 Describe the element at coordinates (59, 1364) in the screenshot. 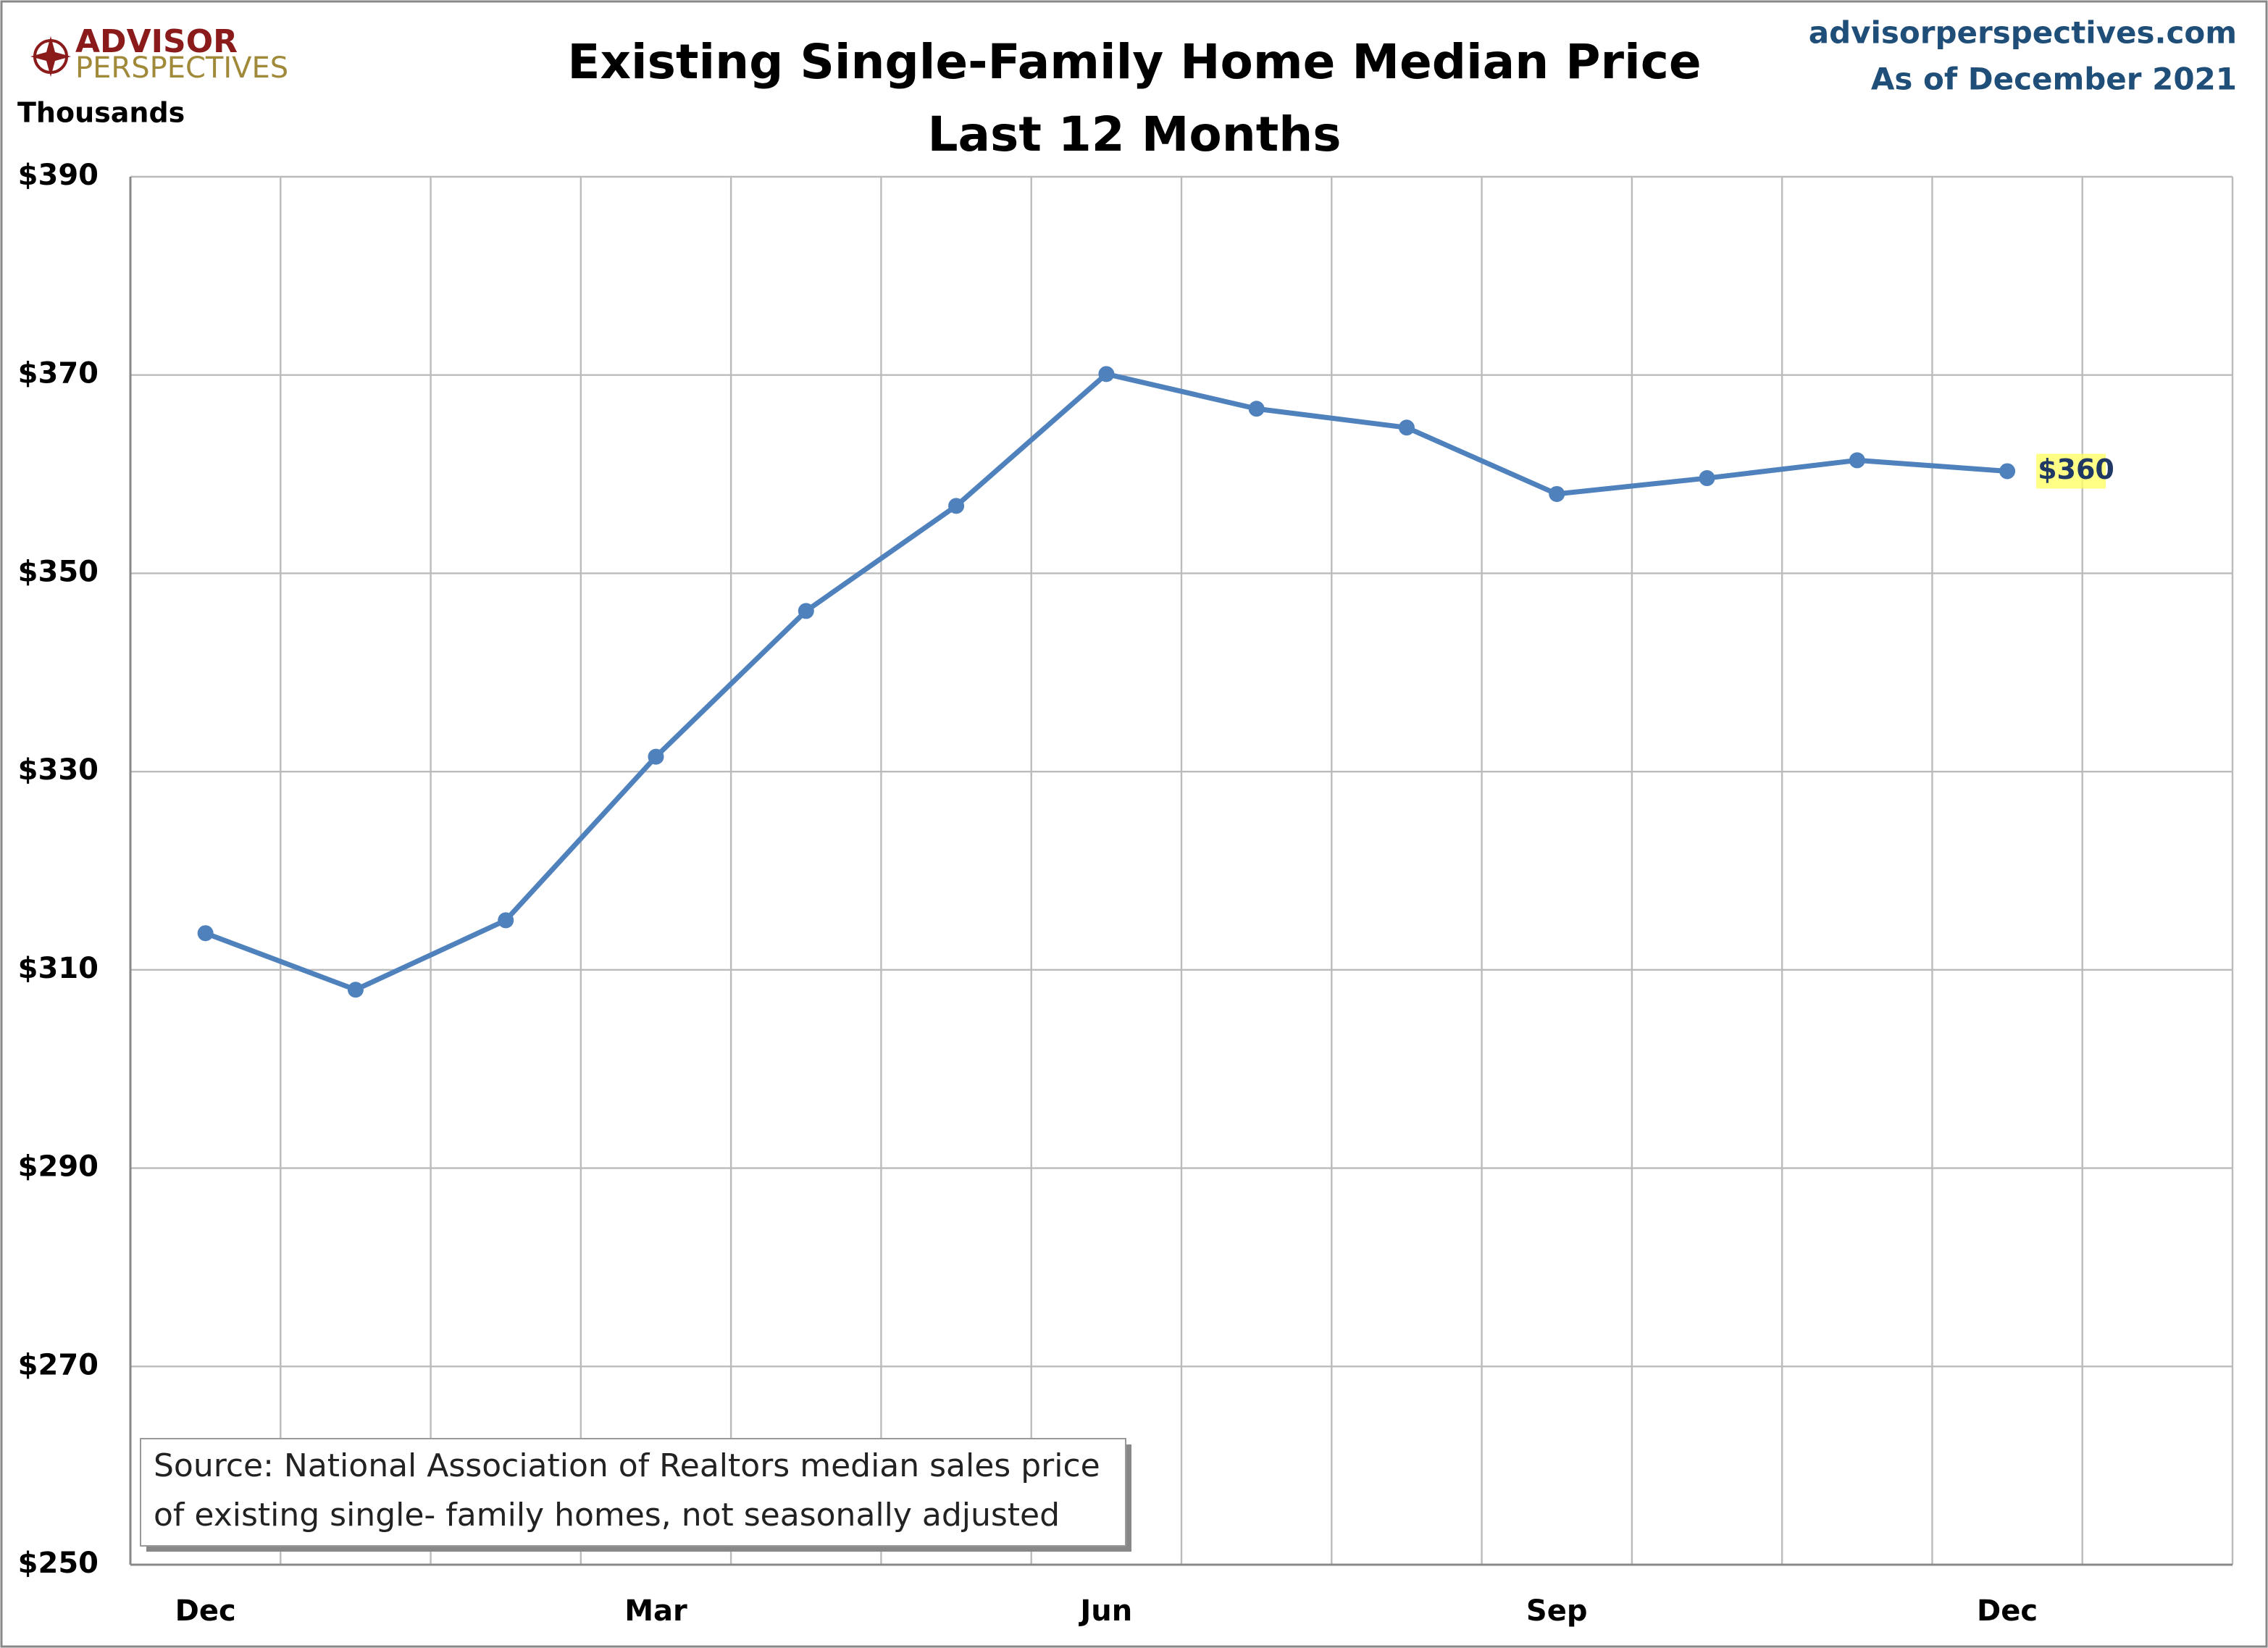

I see `y-tick-label: $270` at that location.